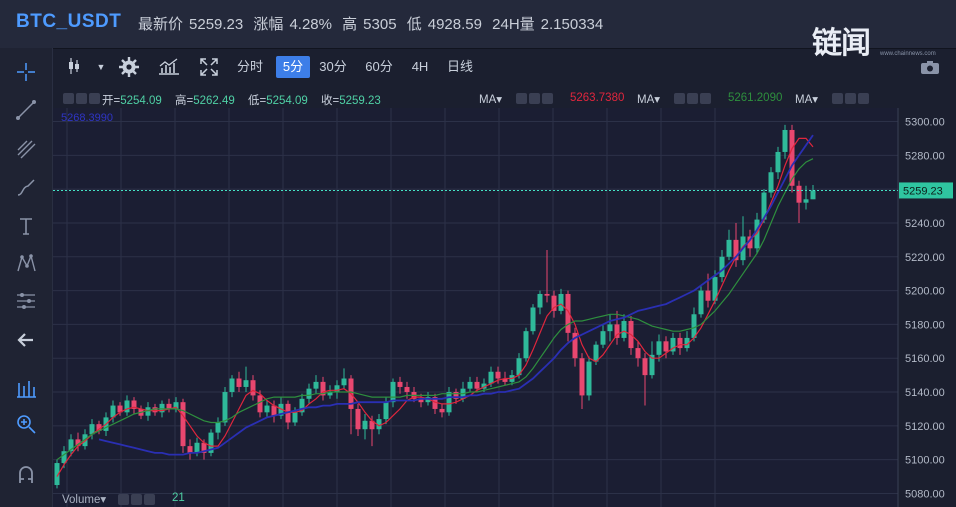  What do you see at coordinates (534, 98) in the screenshot?
I see `ma1-settings-icon` at bounding box center [534, 98].